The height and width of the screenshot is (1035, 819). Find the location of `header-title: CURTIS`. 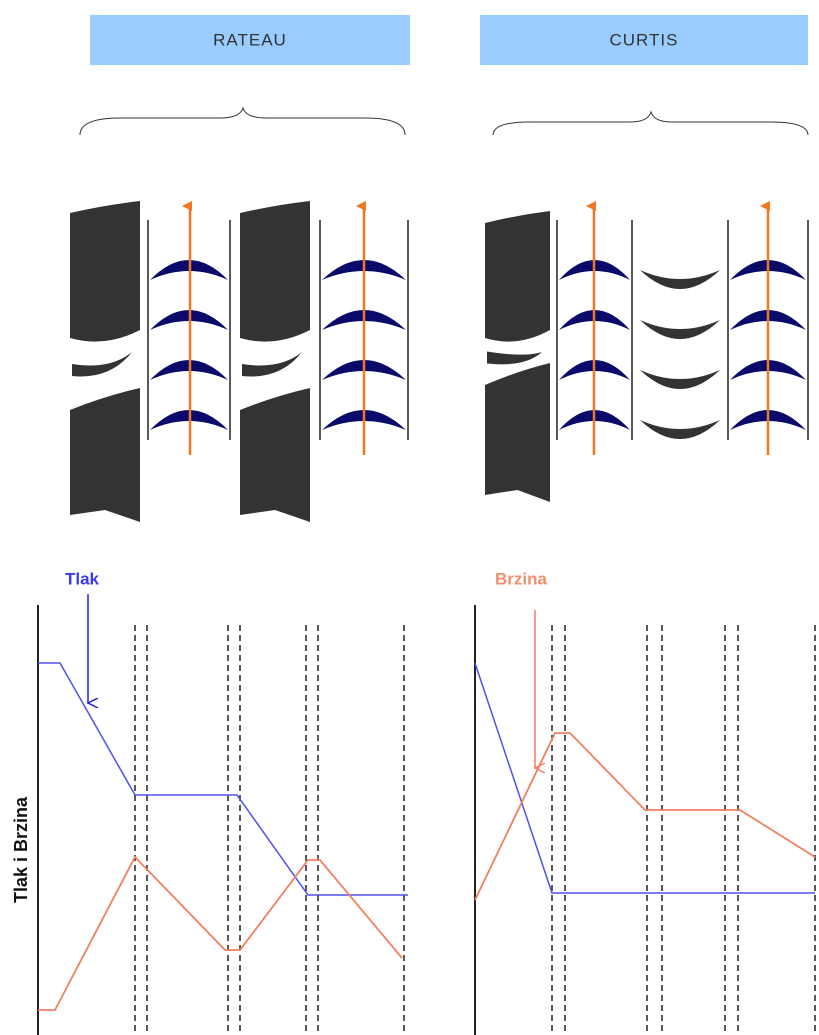

header-title: CURTIS is located at coordinates (644, 39).